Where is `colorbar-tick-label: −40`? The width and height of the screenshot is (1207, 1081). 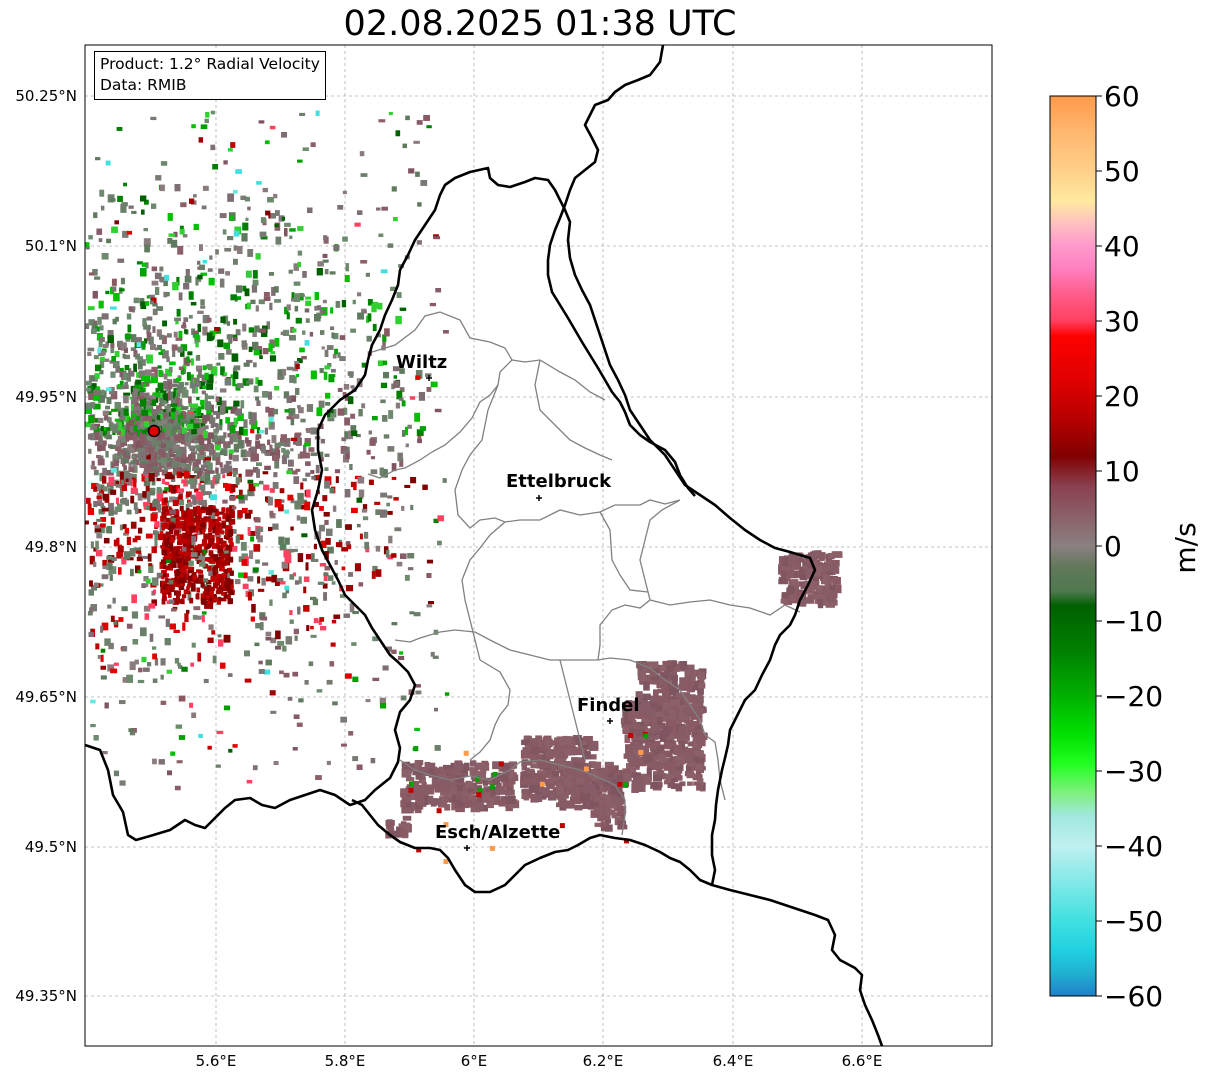
colorbar-tick-label: −40 is located at coordinates (1133, 846).